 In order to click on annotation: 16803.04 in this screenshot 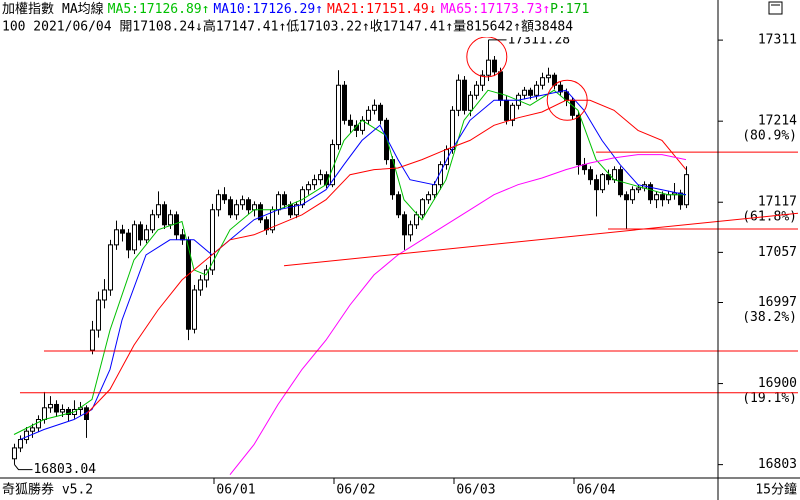, I will do `click(64, 469)`.